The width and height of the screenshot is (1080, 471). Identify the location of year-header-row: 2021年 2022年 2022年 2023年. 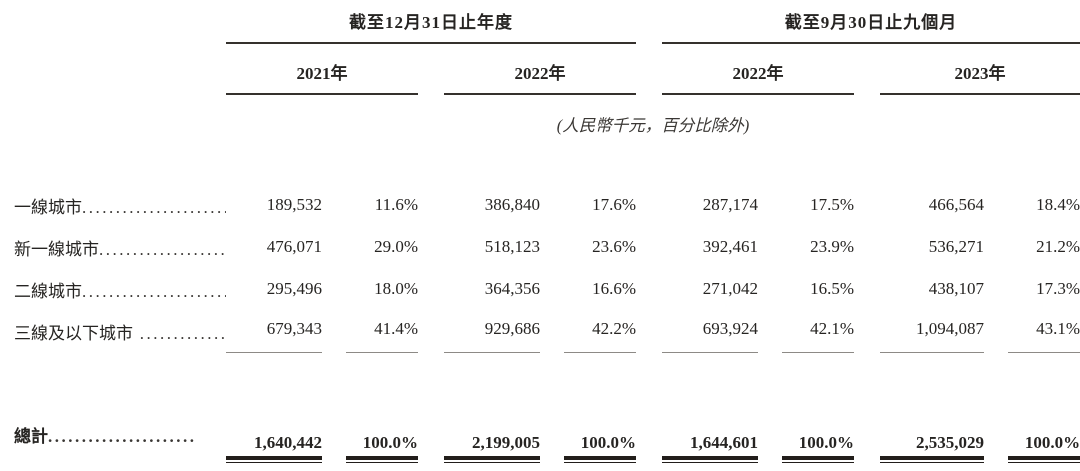
(547, 69).